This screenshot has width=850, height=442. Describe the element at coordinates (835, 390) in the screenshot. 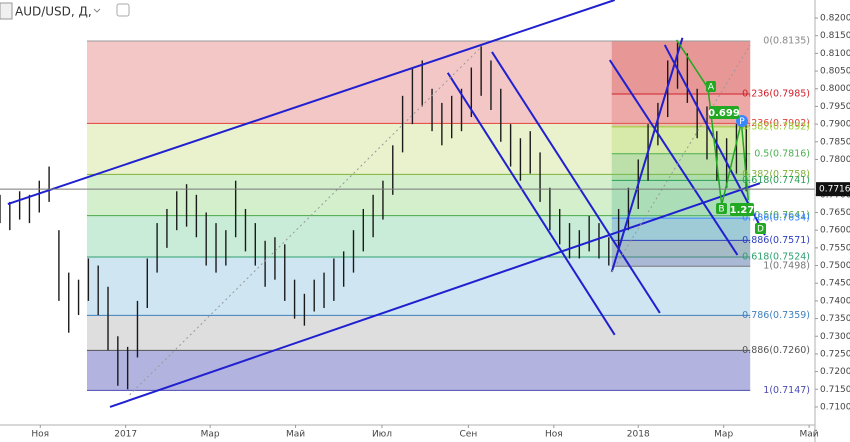

I see `y-tick-label: 0.7150` at that location.